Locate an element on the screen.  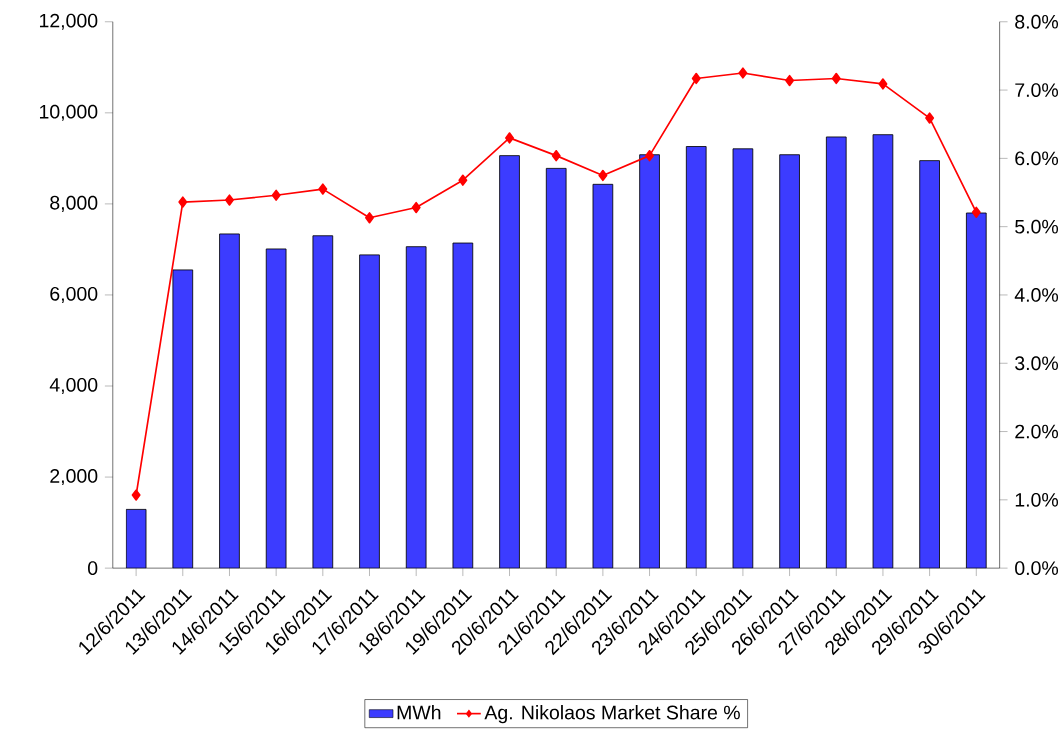
y2-tick-label: 6.0% is located at coordinates (1037, 158).